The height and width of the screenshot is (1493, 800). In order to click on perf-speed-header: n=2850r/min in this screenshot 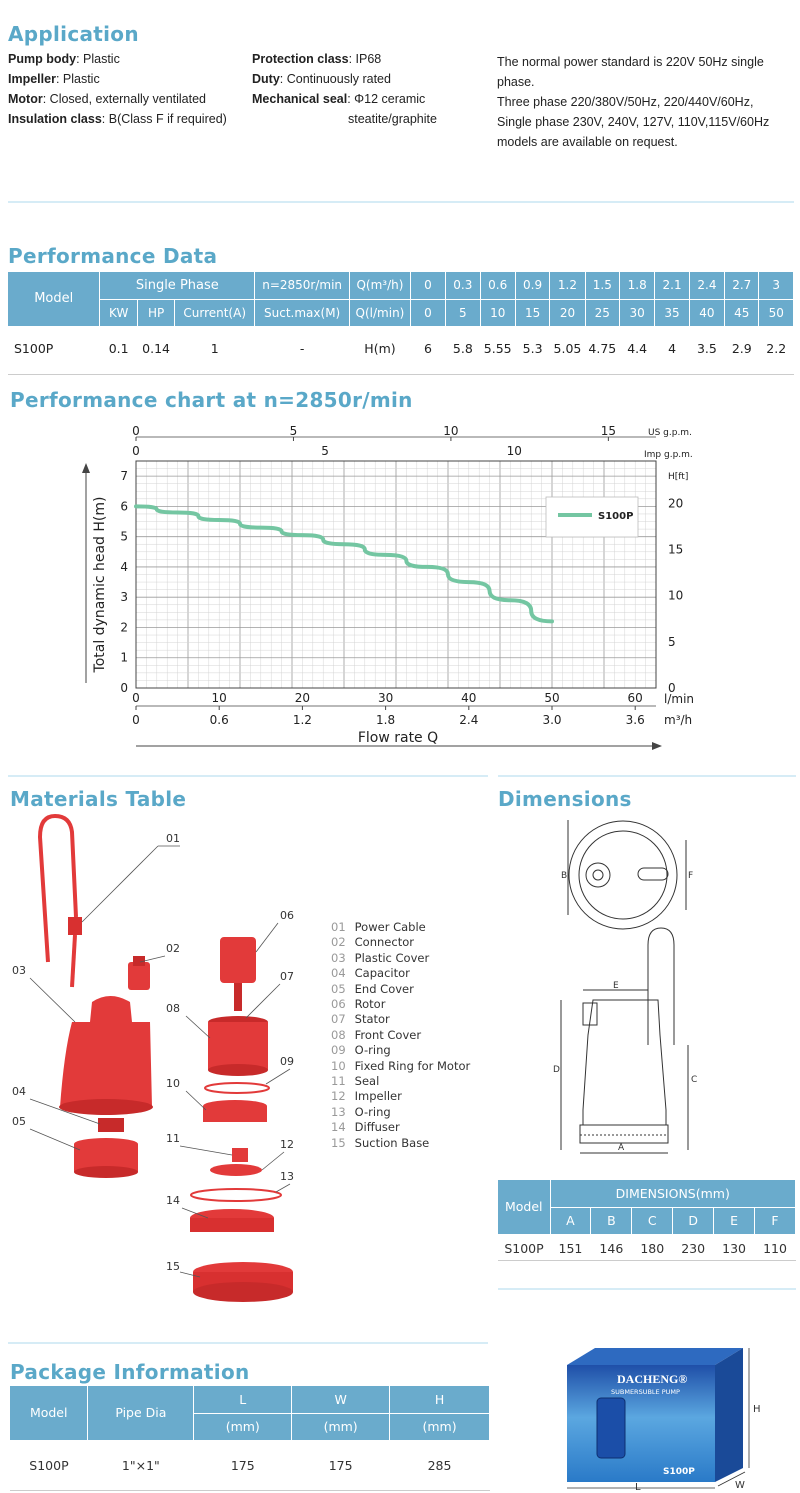, I will do `click(302, 286)`.